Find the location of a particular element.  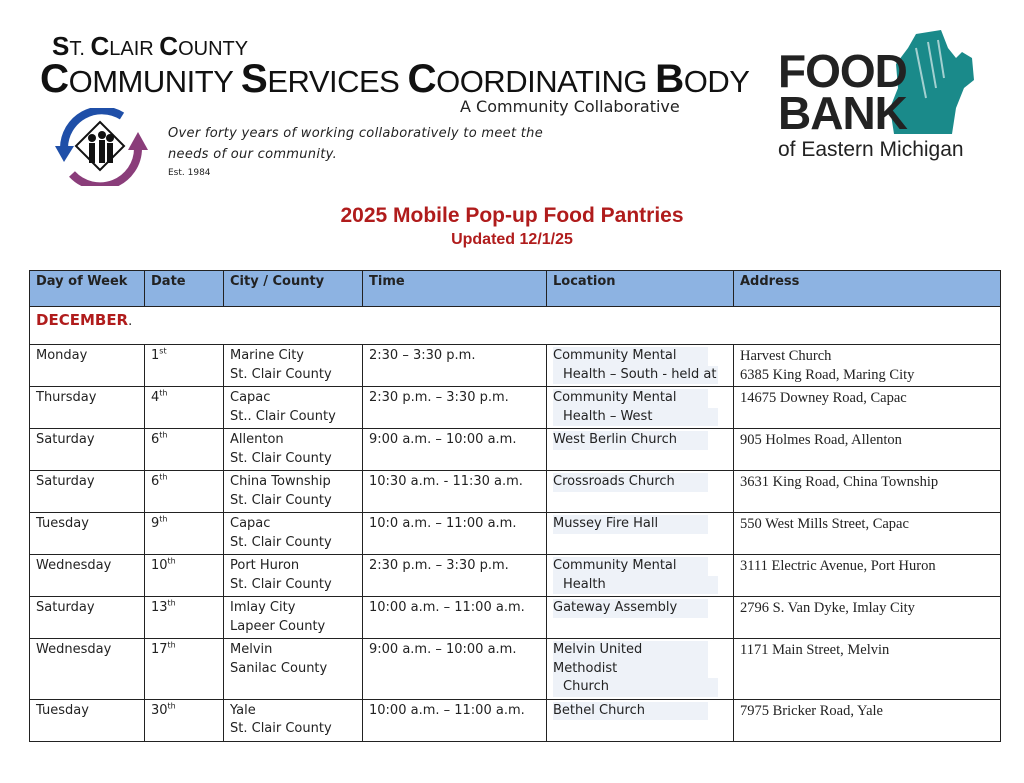

city-cell: Port Huron St. Clair County is located at coordinates (293, 575).